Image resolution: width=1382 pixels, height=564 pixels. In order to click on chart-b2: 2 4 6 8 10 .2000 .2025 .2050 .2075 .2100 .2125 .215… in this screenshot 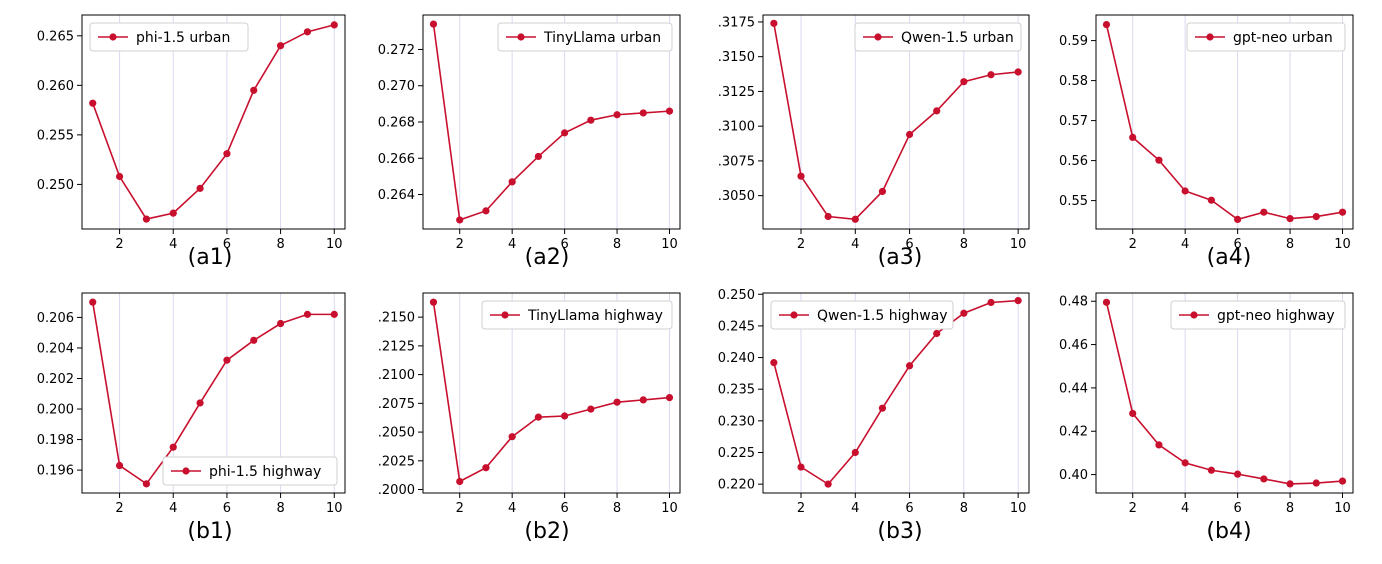, I will do `click(529, 404)`.